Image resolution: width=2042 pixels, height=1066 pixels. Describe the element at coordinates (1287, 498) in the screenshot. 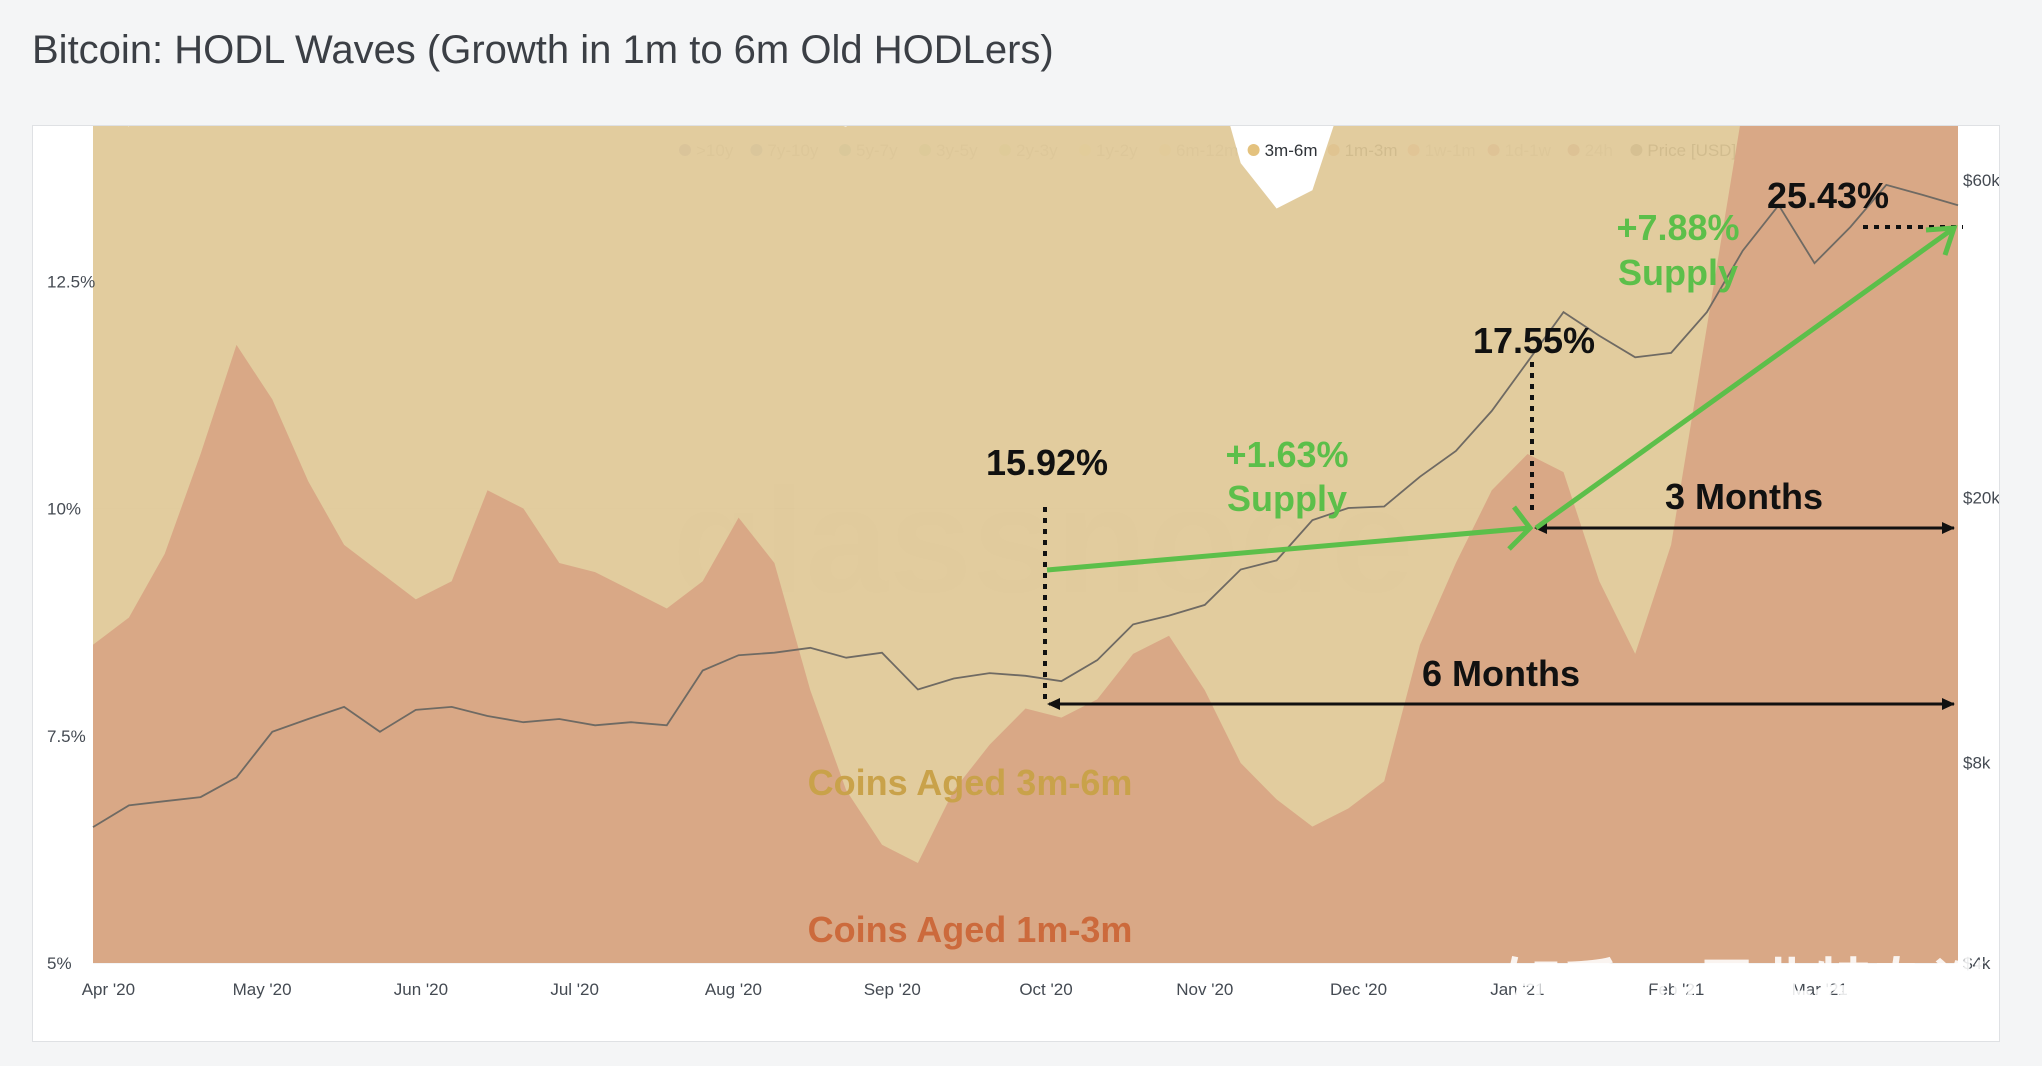

I see `growth-1-unit-label: Supply` at that location.